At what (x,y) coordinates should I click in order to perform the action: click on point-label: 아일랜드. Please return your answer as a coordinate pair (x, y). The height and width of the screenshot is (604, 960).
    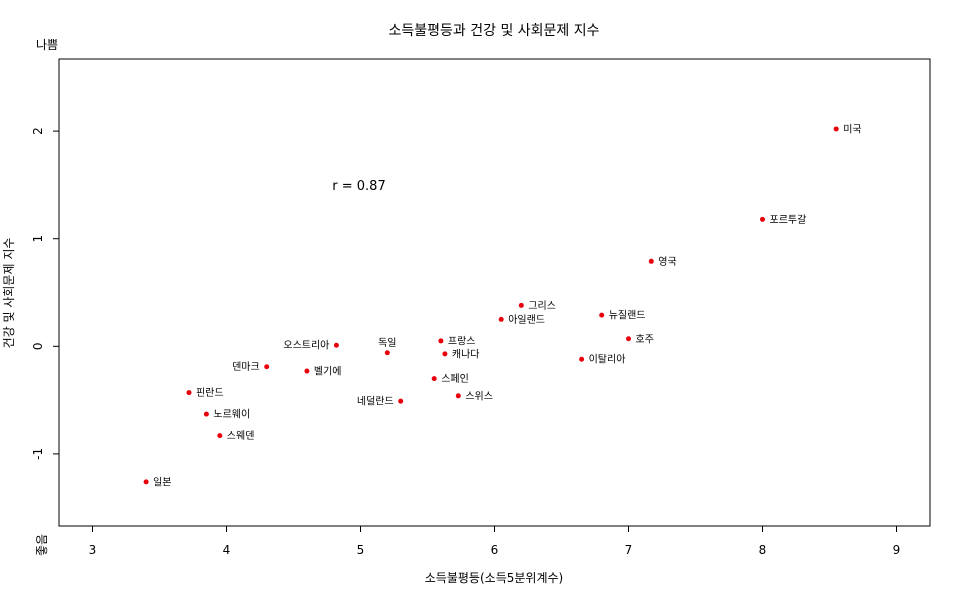
    Looking at the image, I should click on (526, 320).